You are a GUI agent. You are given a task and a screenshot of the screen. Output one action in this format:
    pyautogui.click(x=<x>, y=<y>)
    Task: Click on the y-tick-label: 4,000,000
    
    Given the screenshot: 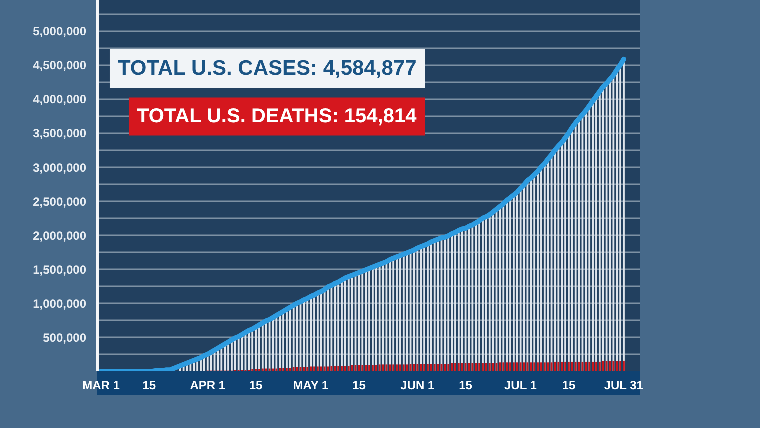 What is the action you would take?
    pyautogui.click(x=60, y=99)
    